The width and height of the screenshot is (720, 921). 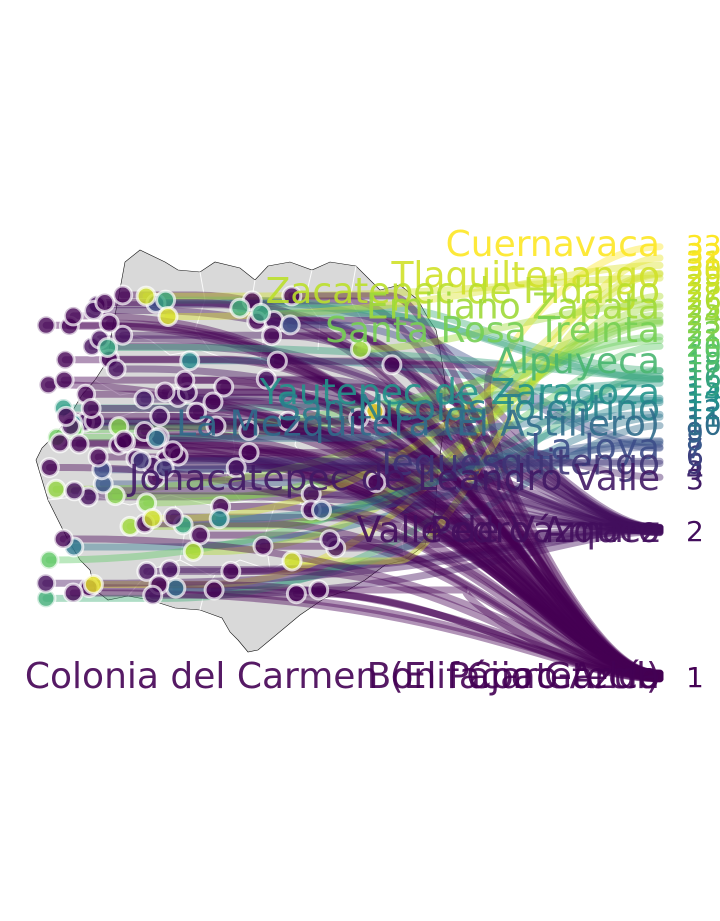 I want to click on place-label: San Nicolás Tolentino, so click(x=469, y=408).